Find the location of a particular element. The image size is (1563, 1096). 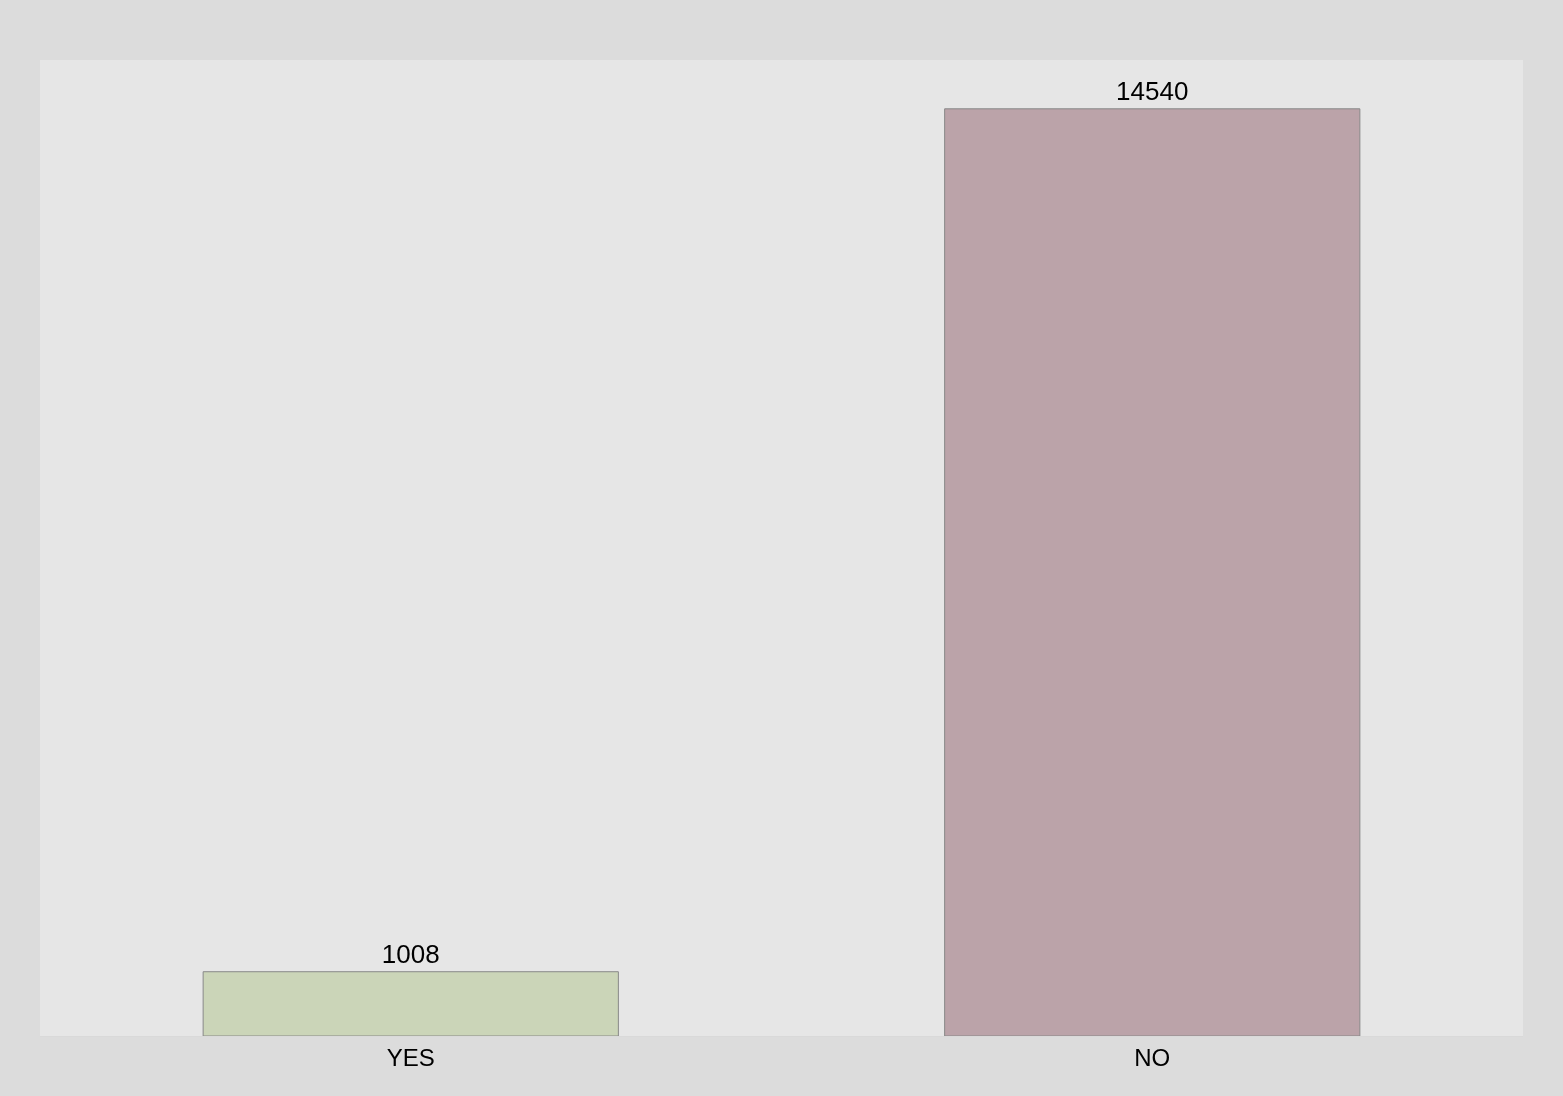

data-label: 1008 is located at coordinates (410, 953).